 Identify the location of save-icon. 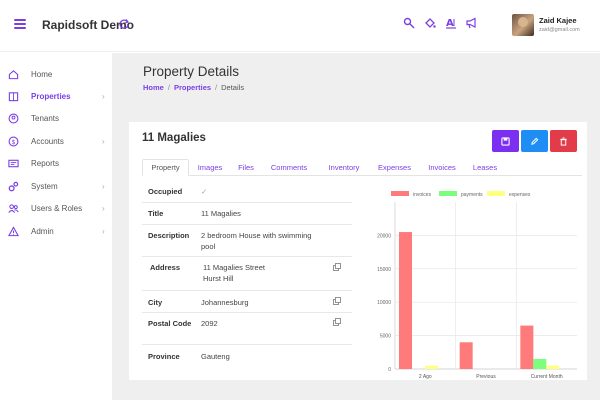
(505, 141).